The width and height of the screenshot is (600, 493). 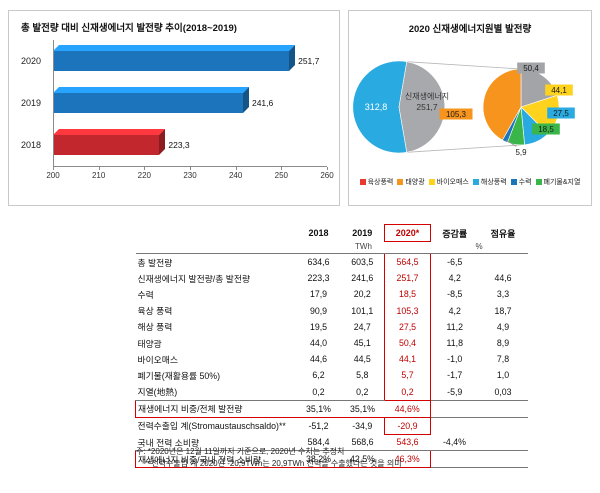 I want to click on legend-item: 육상풍력, so click(x=376, y=182).